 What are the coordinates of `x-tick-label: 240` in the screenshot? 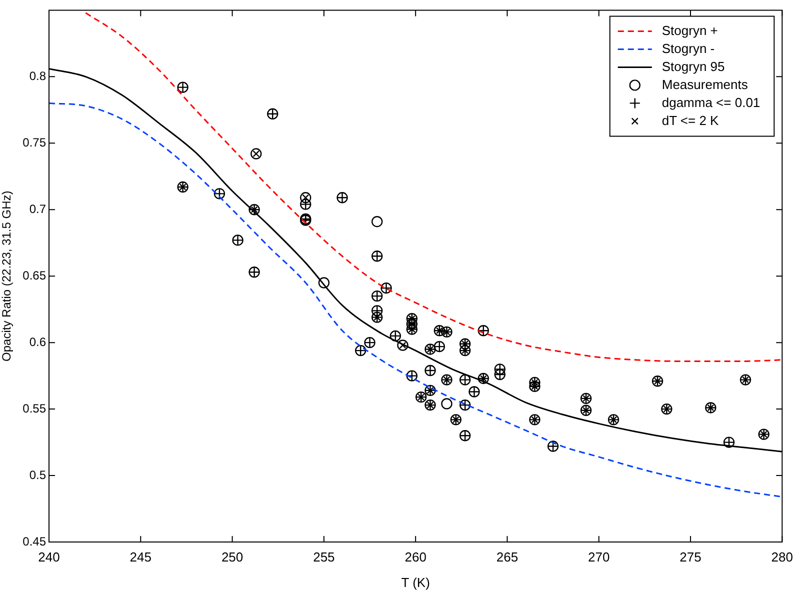 It's located at (49, 556).